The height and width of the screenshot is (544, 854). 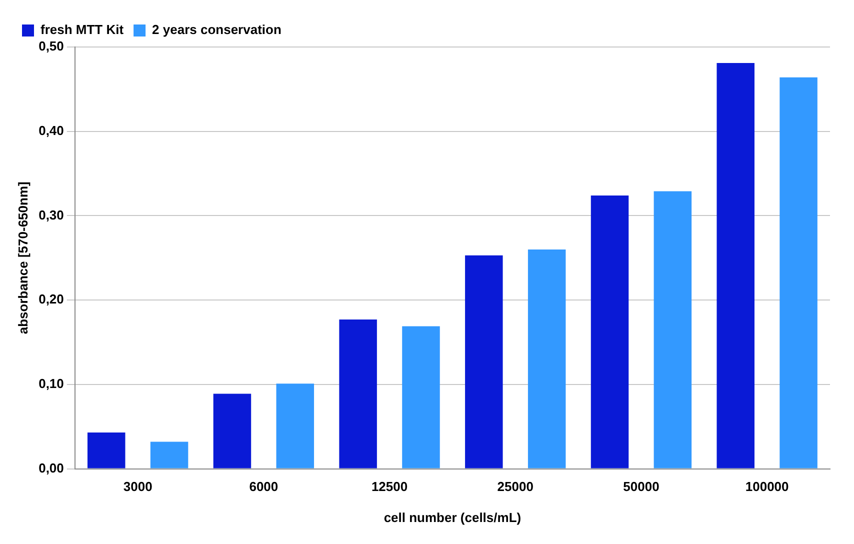 I want to click on legend-label: fresh MTT Kit, so click(x=82, y=30).